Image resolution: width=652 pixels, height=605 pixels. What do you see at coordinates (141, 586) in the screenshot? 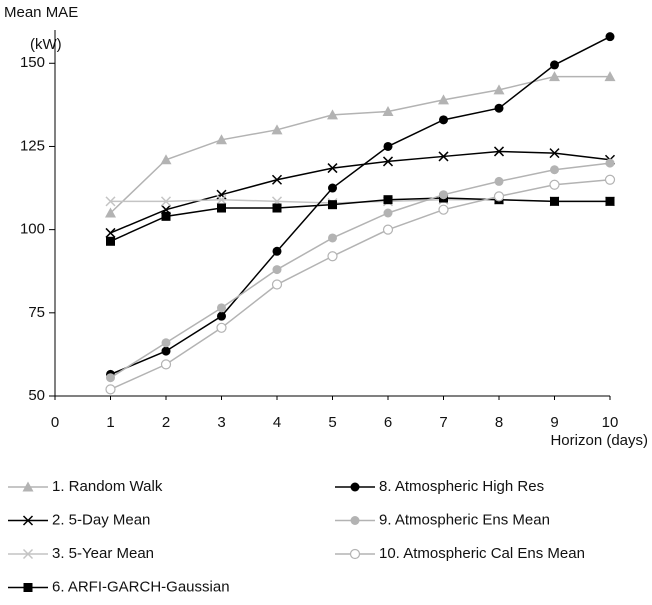
I see `legend-label: 6. ARFI-GARCH-Gaussian` at bounding box center [141, 586].